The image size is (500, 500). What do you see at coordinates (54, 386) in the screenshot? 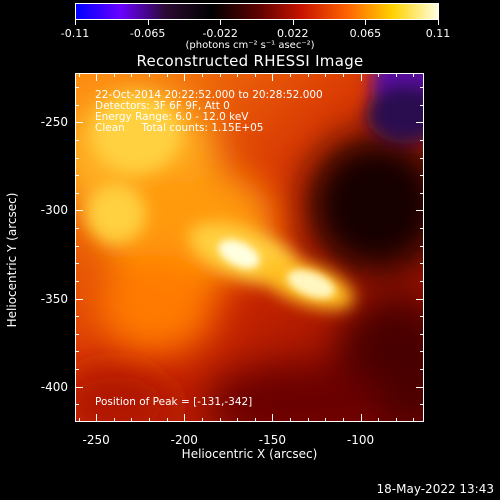
I see `y-tick-label: -400` at bounding box center [54, 386].